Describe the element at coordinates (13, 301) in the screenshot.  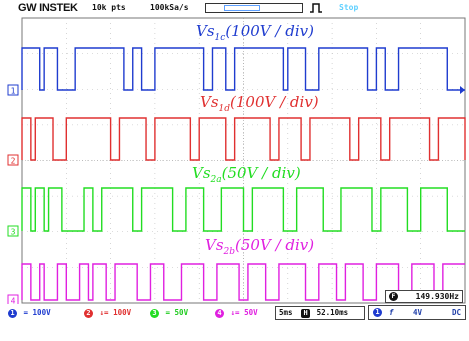
I see `channel-4-marker-label: 4` at that location.